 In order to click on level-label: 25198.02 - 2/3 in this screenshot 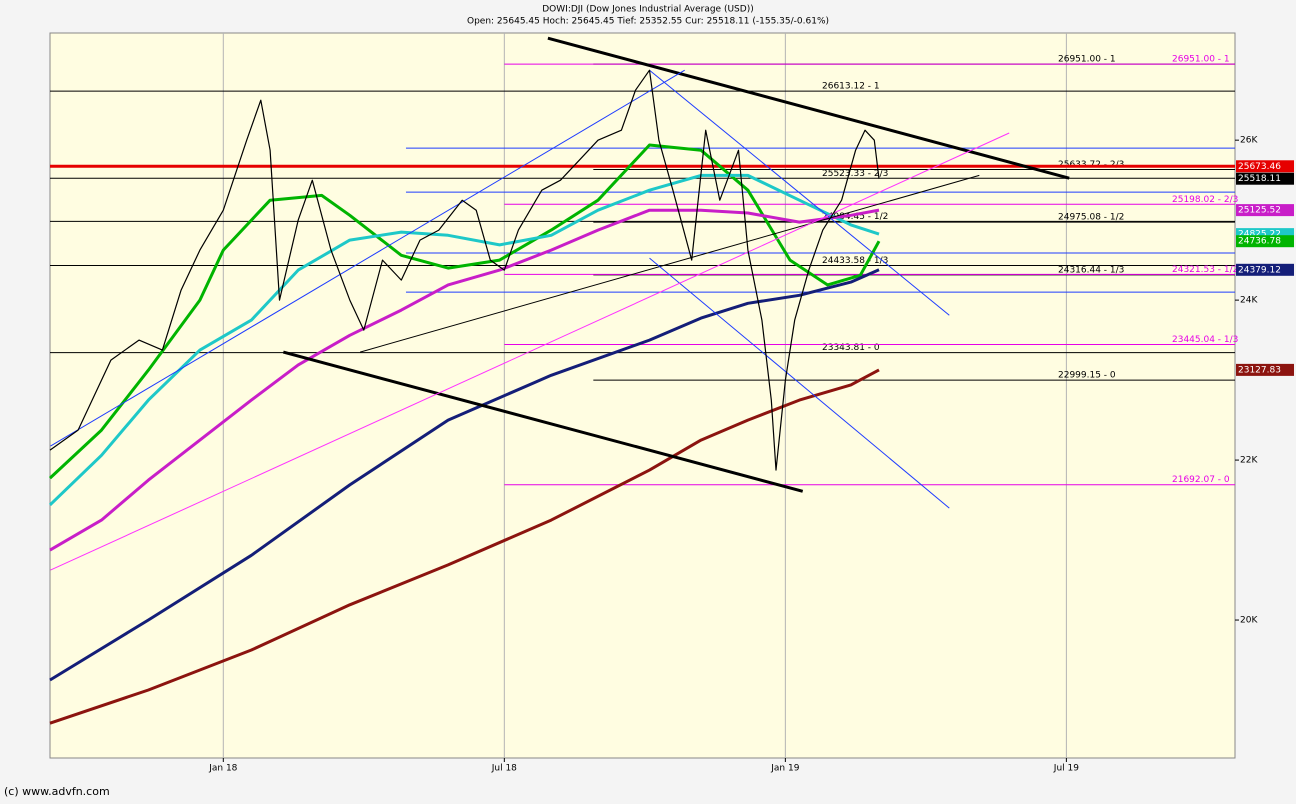, I will do `click(1205, 200)`.